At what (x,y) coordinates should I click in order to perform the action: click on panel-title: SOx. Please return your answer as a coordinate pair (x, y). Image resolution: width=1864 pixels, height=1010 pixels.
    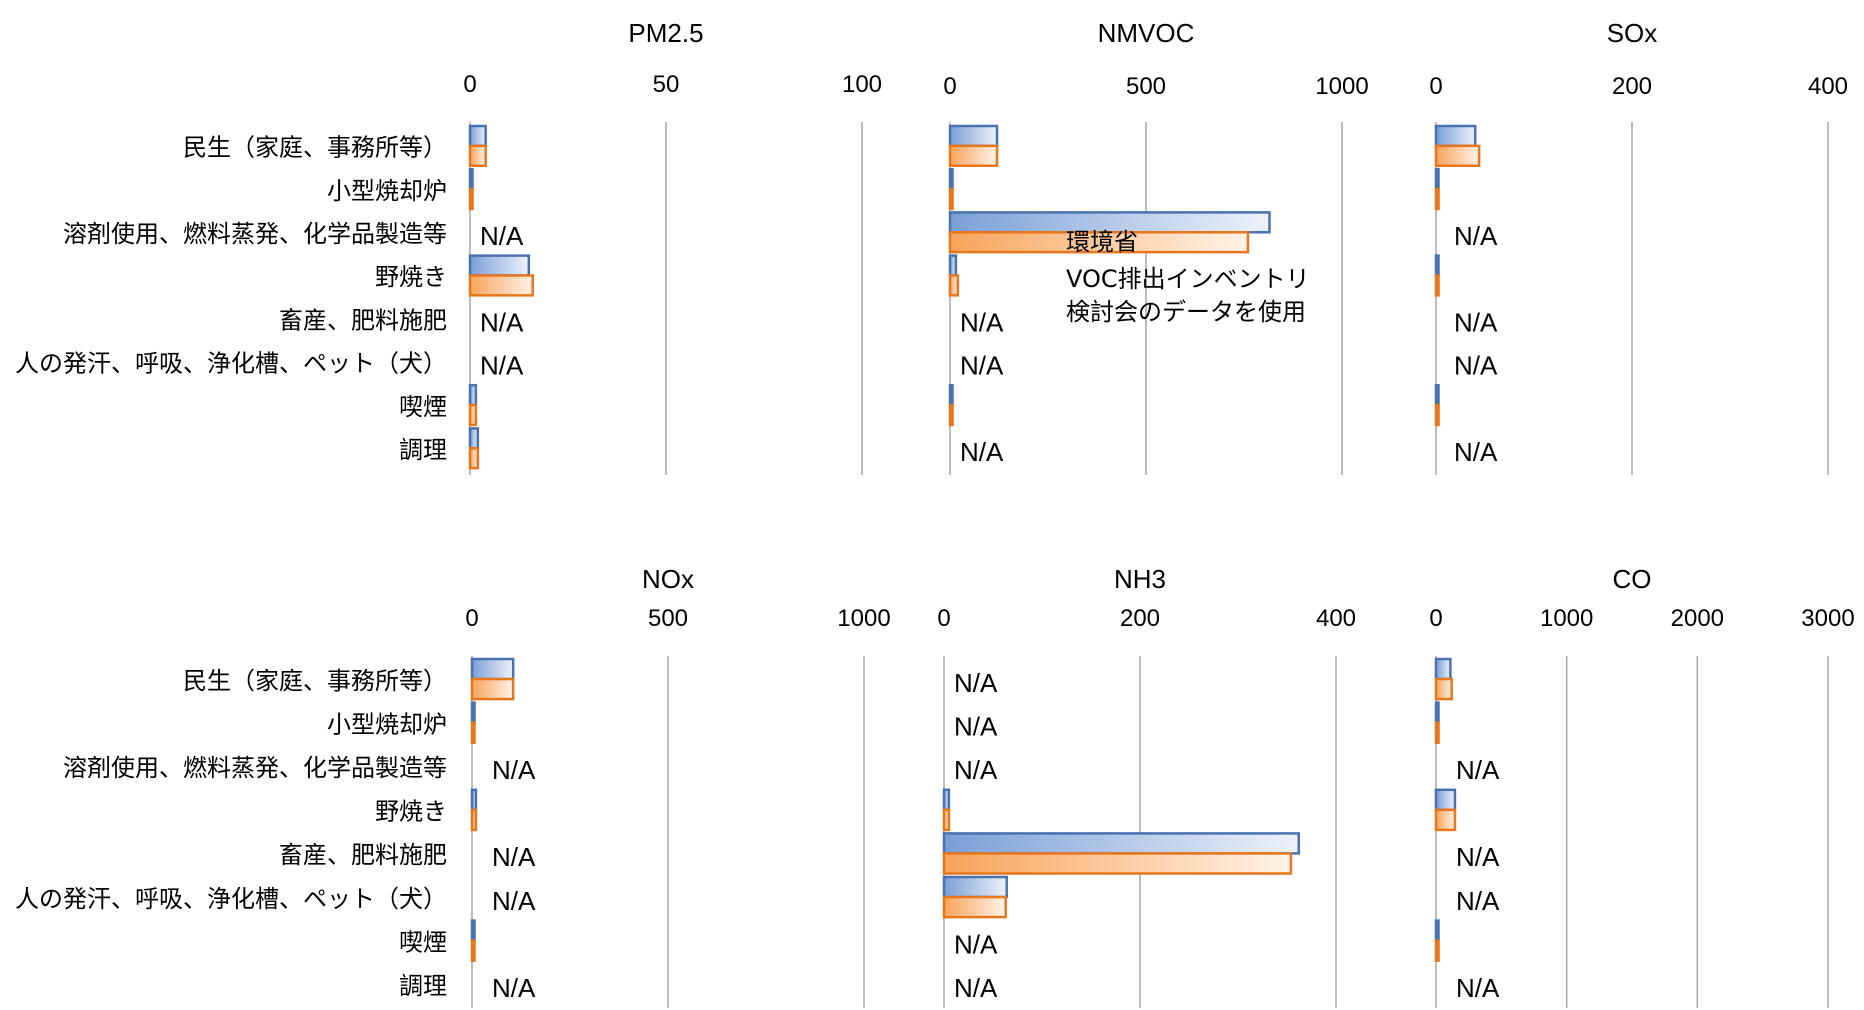
    Looking at the image, I should click on (1632, 33).